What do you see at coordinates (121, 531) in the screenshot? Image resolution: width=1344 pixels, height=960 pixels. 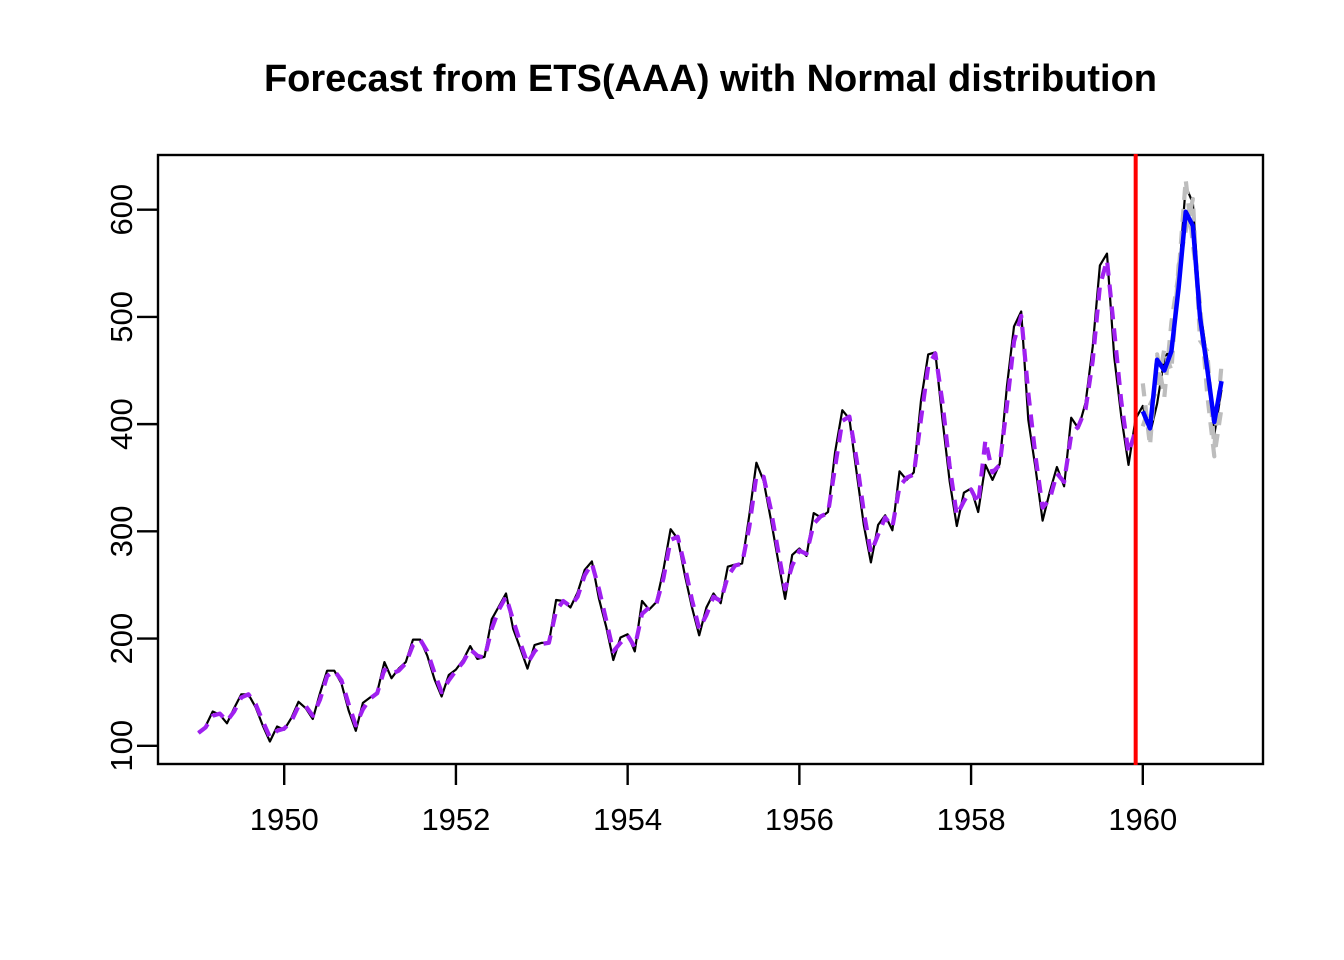 I see `y-axis-tick-label: 300` at bounding box center [121, 531].